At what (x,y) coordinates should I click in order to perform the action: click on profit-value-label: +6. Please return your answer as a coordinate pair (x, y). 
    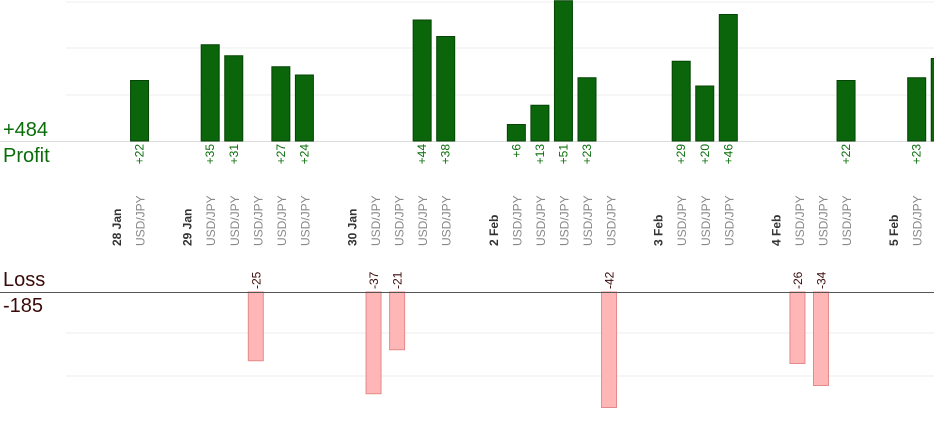
    Looking at the image, I should click on (516, 151).